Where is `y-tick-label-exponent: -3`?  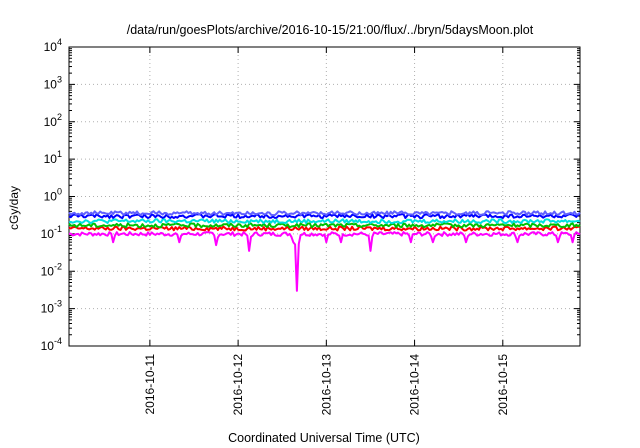 y-tick-label-exponent: -3 is located at coordinates (58, 304).